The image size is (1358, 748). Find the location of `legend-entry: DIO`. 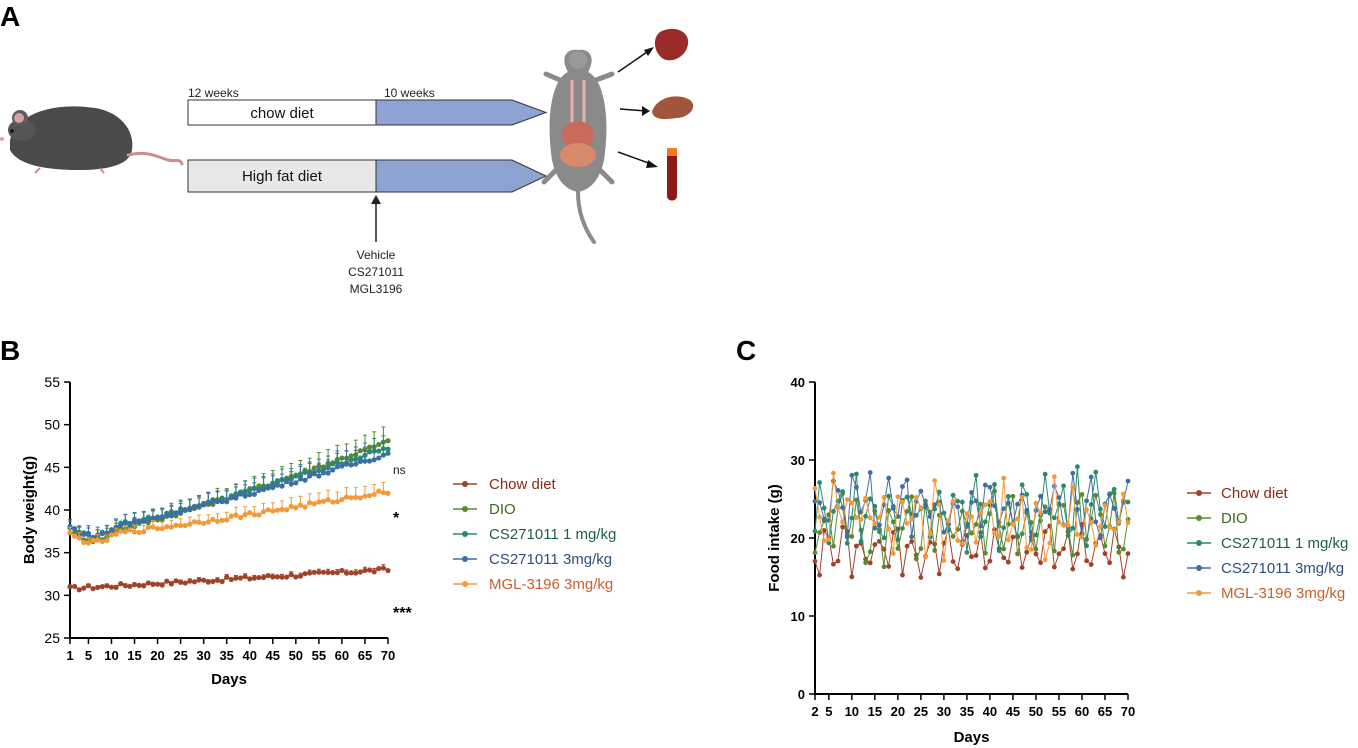

legend-entry: DIO is located at coordinates (502, 509).